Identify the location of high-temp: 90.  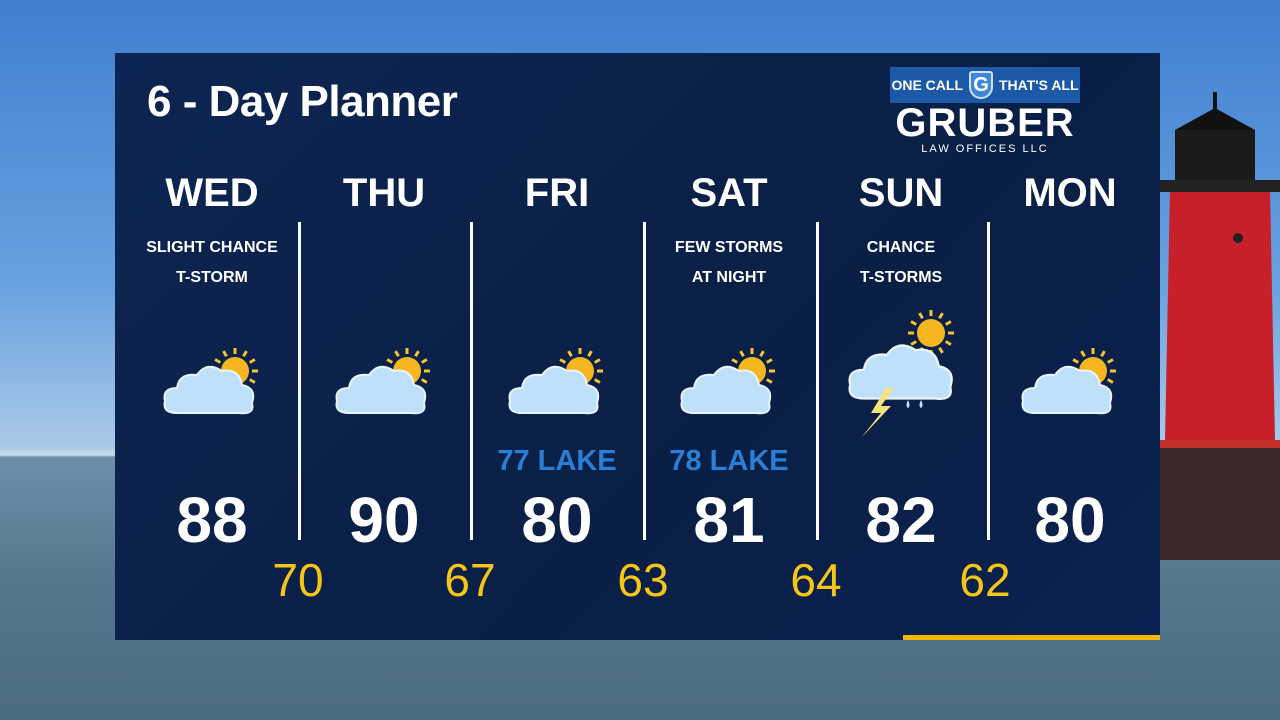
(384, 520).